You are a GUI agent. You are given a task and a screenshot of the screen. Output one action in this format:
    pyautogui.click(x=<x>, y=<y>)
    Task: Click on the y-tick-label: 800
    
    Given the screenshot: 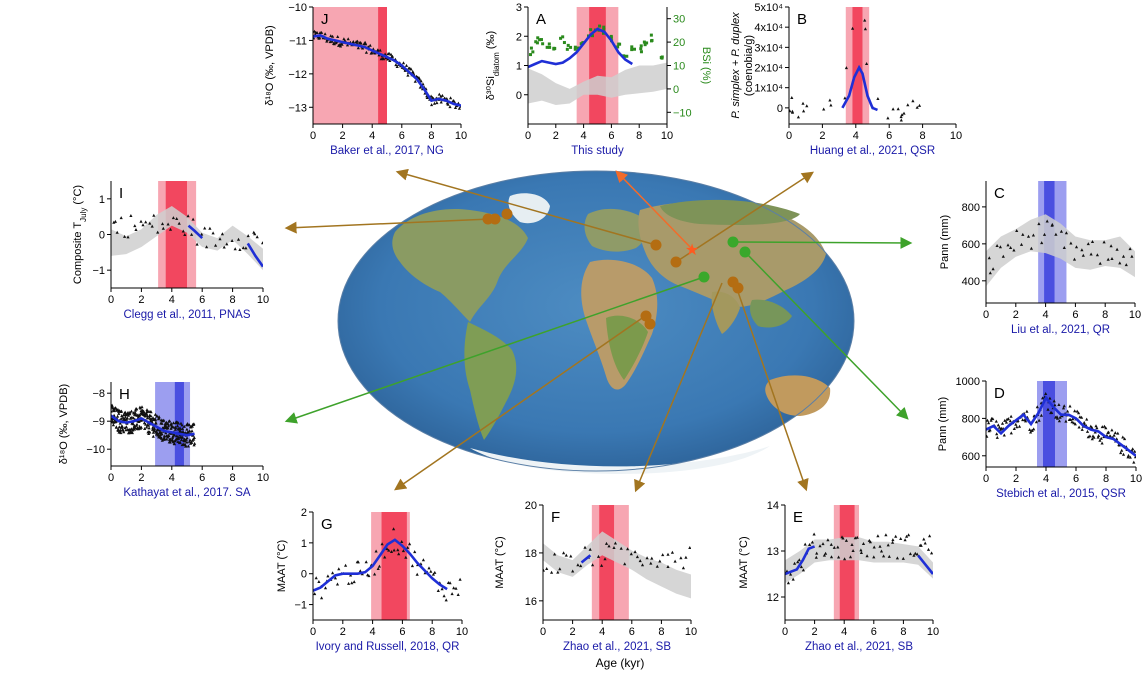 What is the action you would take?
    pyautogui.click(x=971, y=419)
    